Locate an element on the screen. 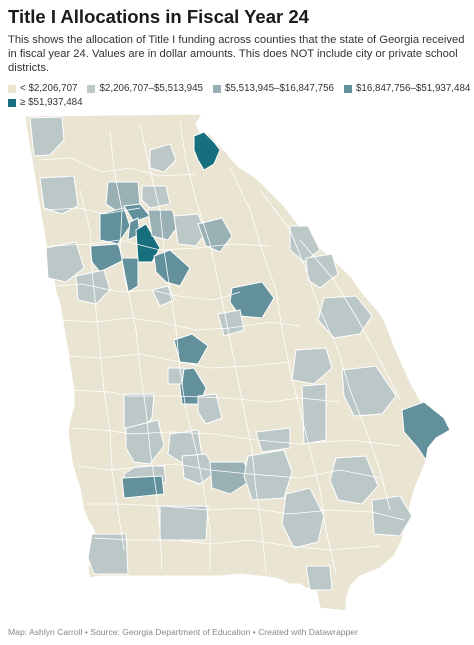  legend-label: < $2,206,707 is located at coordinates (49, 88).